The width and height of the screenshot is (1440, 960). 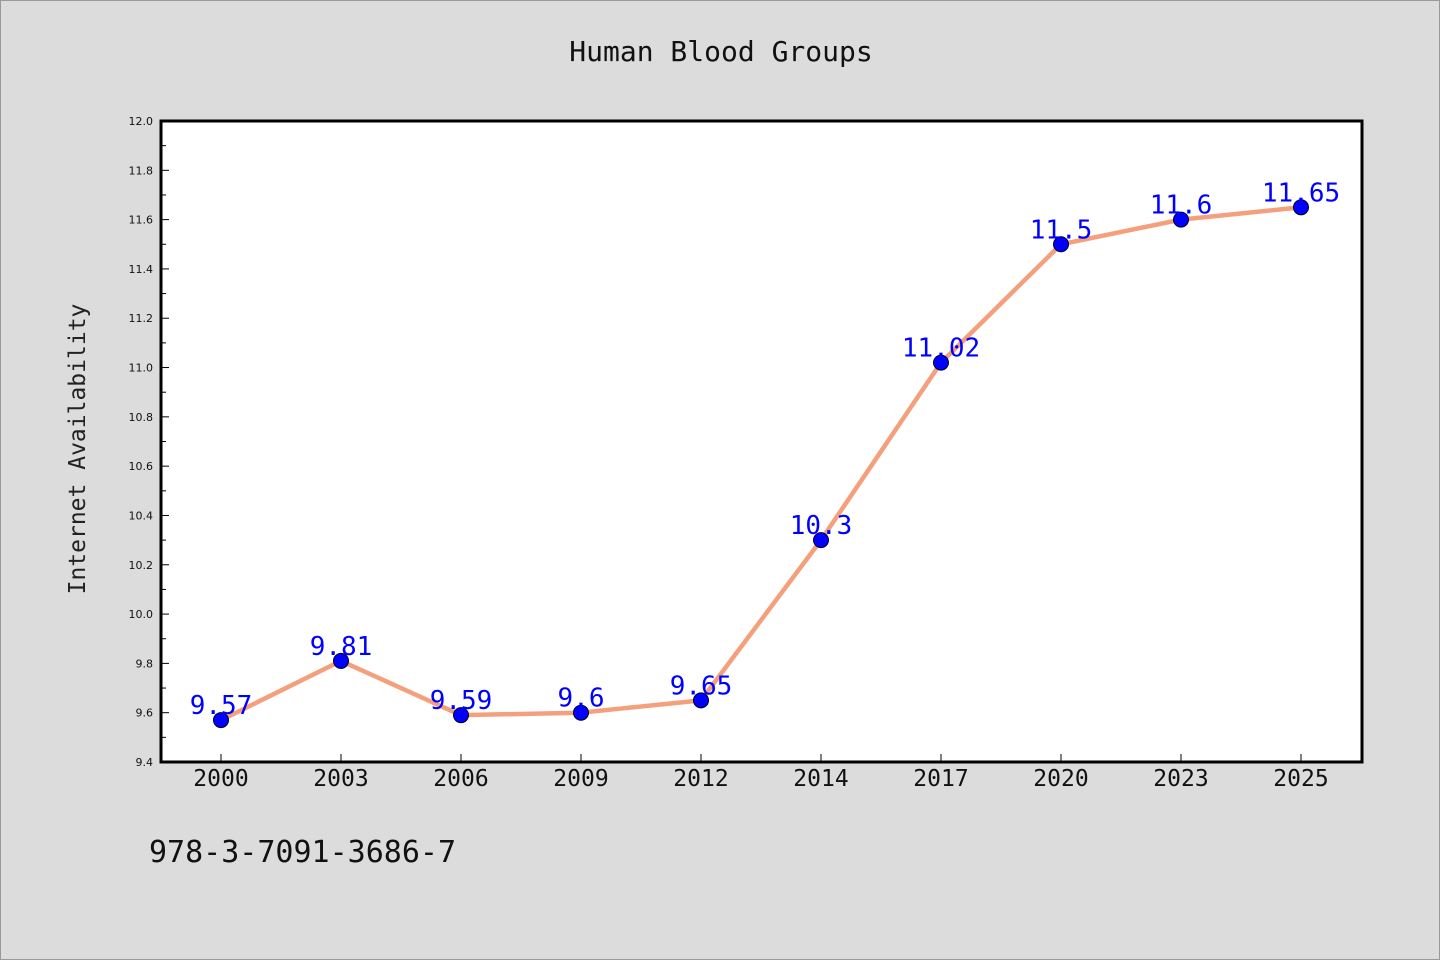 What do you see at coordinates (940, 779) in the screenshot?
I see `x-tick-label: 2017` at bounding box center [940, 779].